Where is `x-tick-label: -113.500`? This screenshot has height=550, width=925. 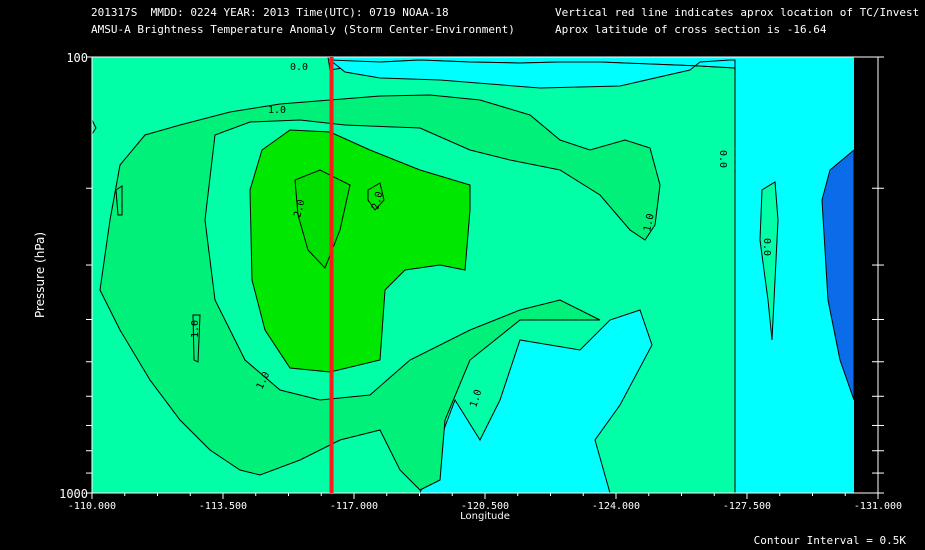 x-tick-label: -113.500 is located at coordinates (223, 506).